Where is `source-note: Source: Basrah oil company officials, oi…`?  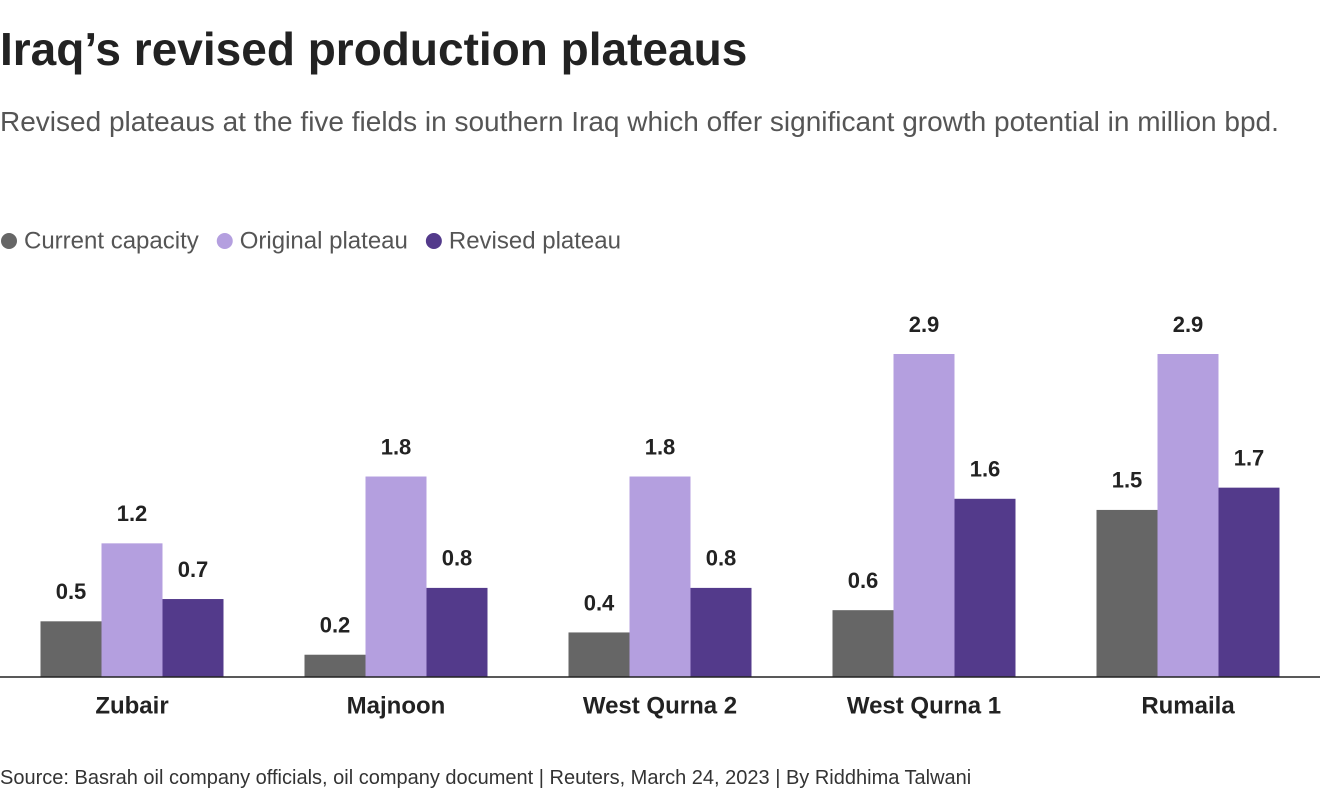 source-note: Source: Basrah oil company officials, oi… is located at coordinates (486, 778).